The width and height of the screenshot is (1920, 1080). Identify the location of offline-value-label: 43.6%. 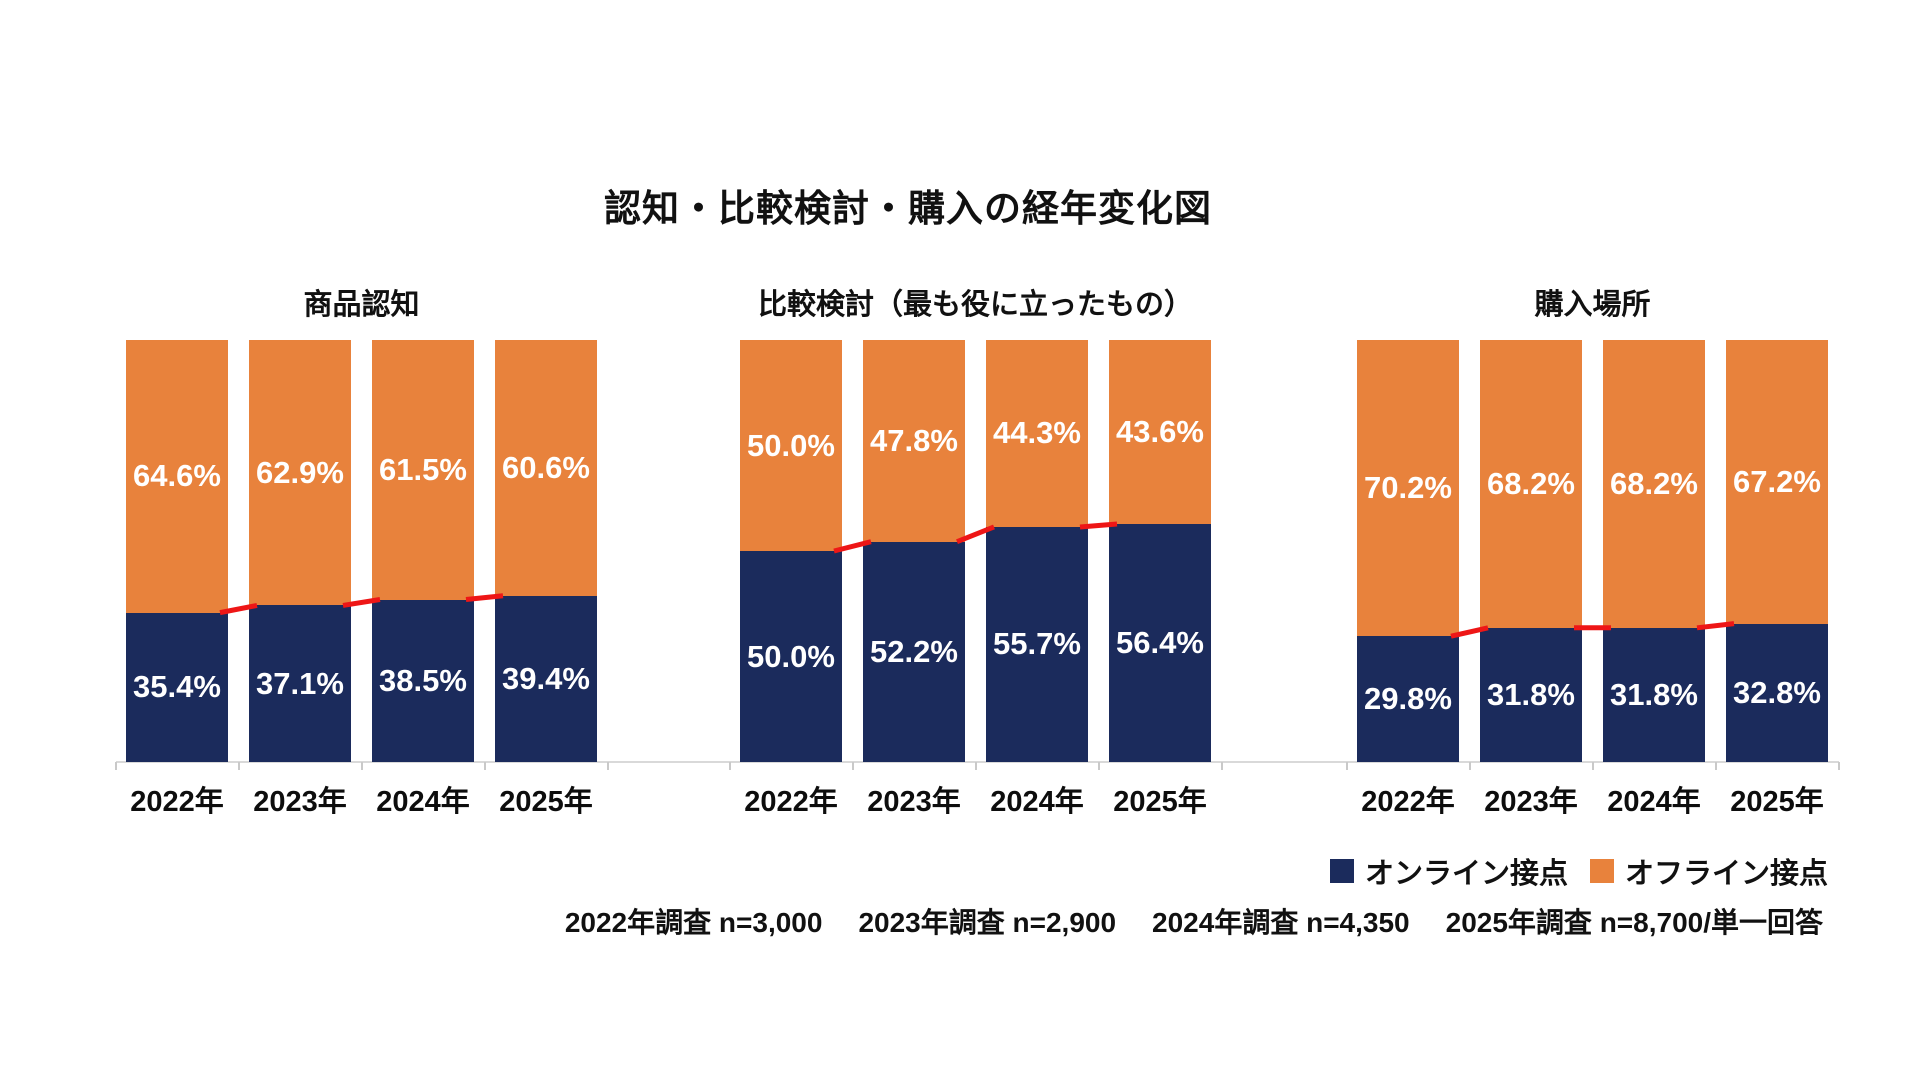
(1160, 431).